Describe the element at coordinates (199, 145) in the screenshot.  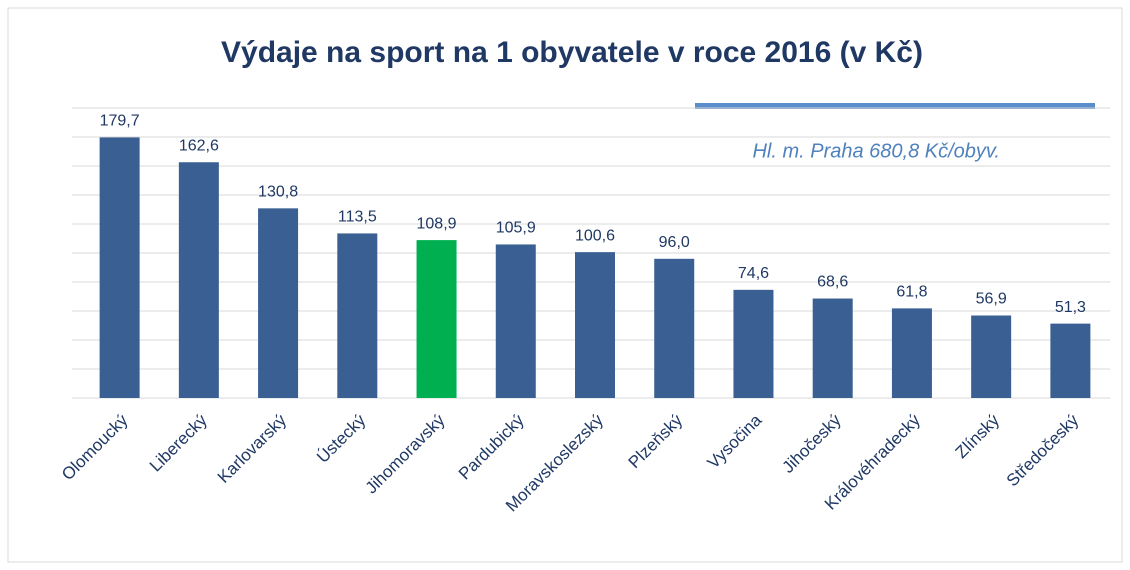
I see `data-label: 162,6` at that location.